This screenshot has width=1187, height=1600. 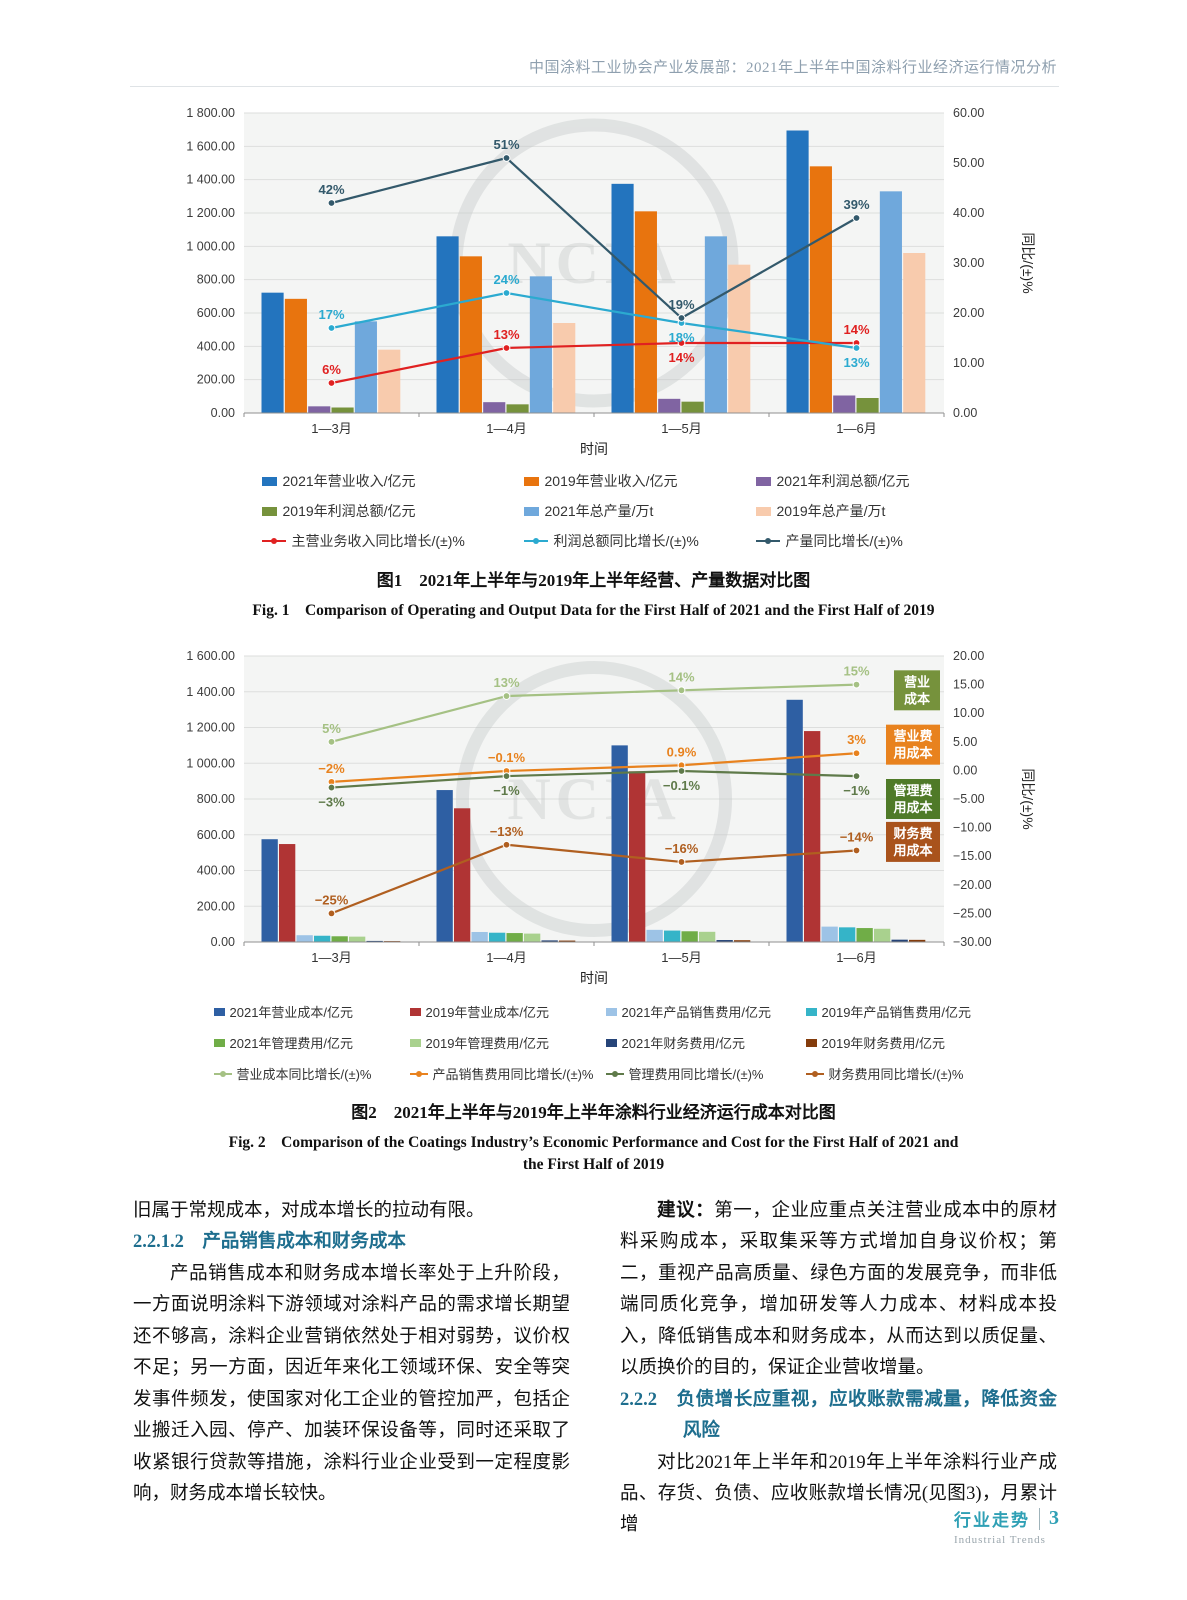 I want to click on svg-text: −2%, so click(x=331, y=768).